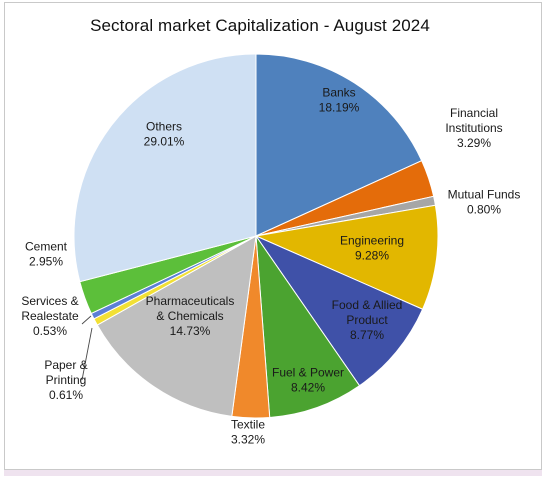 The width and height of the screenshot is (548, 483). I want to click on slice-label: Cement 2.95%, so click(46, 254).